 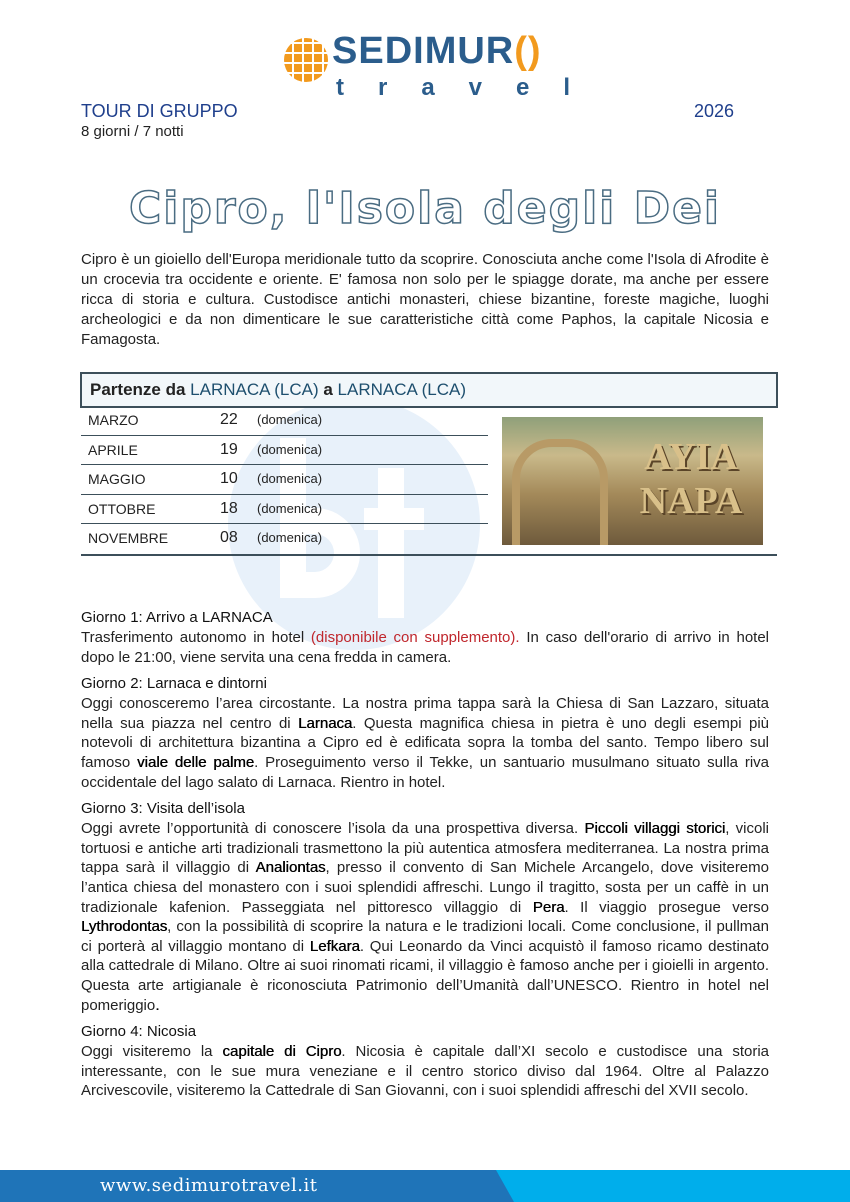 I want to click on highlight-text: Analiontas, so click(x=290, y=868).